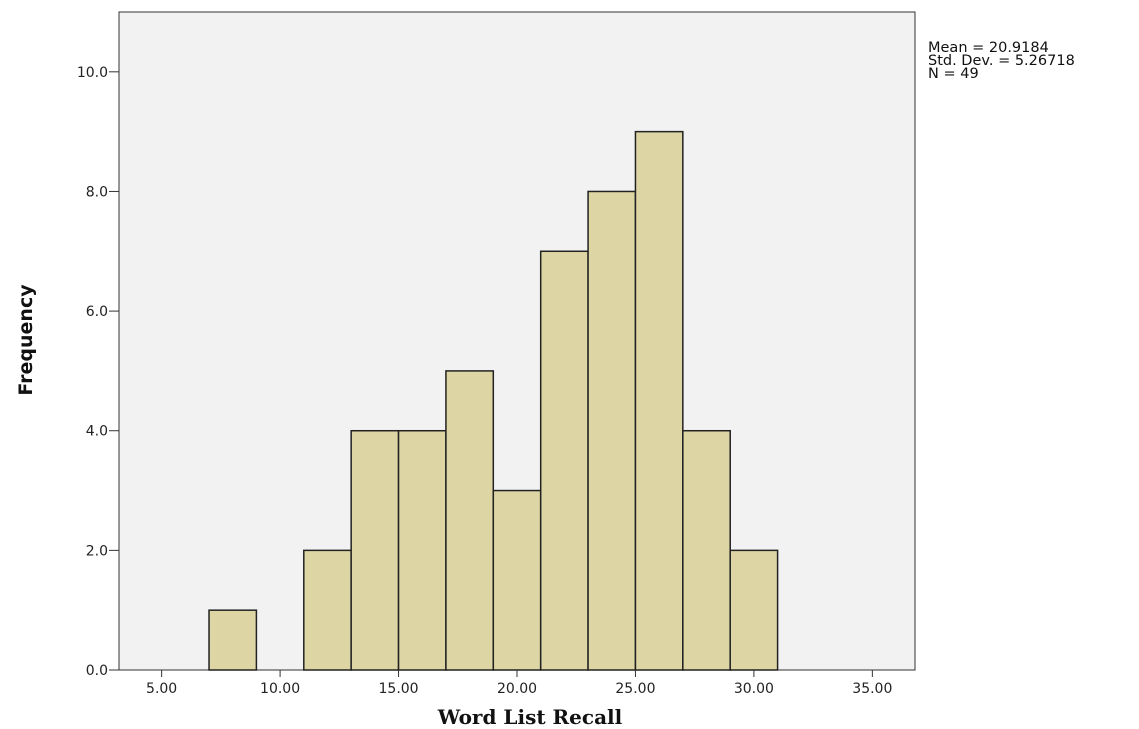  Describe the element at coordinates (754, 689) in the screenshot. I see `x-tick-label: 30.00` at that location.